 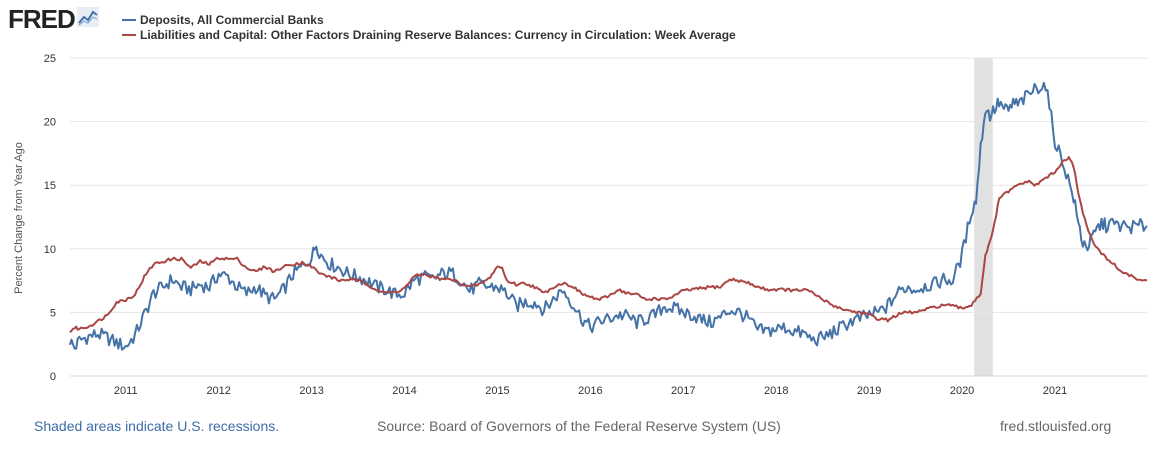 I want to click on y-axis-label: Percent Change from Year Ago, so click(x=19, y=218).